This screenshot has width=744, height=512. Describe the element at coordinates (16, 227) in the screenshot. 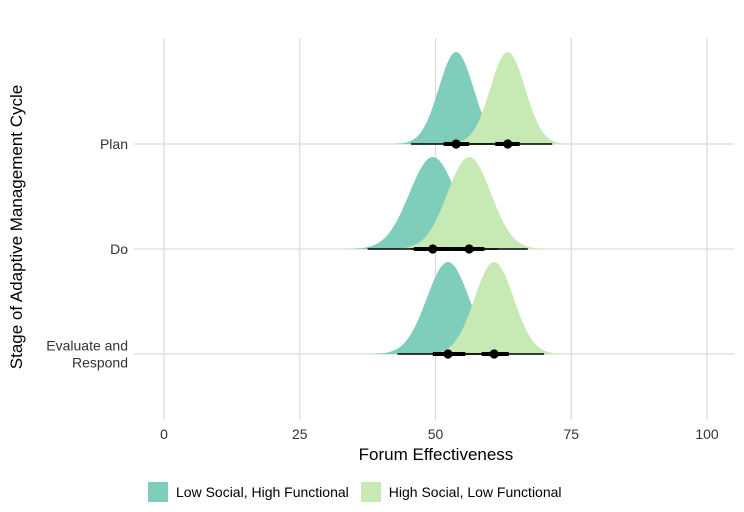

I see `y-axis-title: Stage of Adaptive Management Cycle` at that location.